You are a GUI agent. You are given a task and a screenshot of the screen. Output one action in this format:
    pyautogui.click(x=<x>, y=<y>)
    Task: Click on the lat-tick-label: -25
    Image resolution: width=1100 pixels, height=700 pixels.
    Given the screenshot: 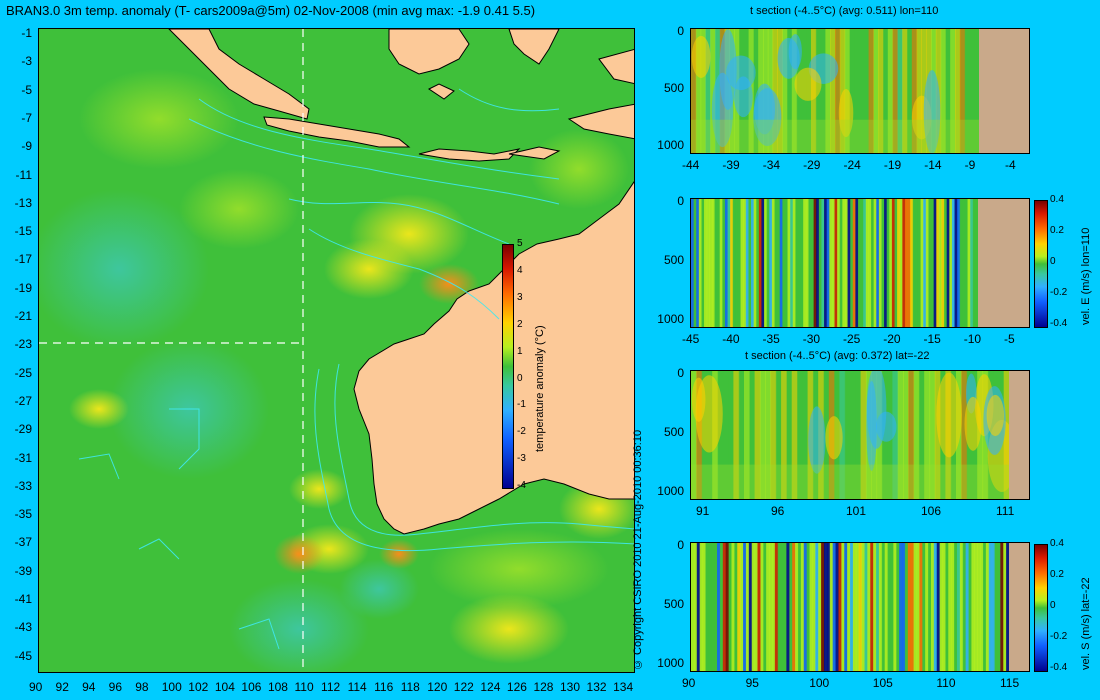 What is the action you would take?
    pyautogui.click(x=23, y=372)
    